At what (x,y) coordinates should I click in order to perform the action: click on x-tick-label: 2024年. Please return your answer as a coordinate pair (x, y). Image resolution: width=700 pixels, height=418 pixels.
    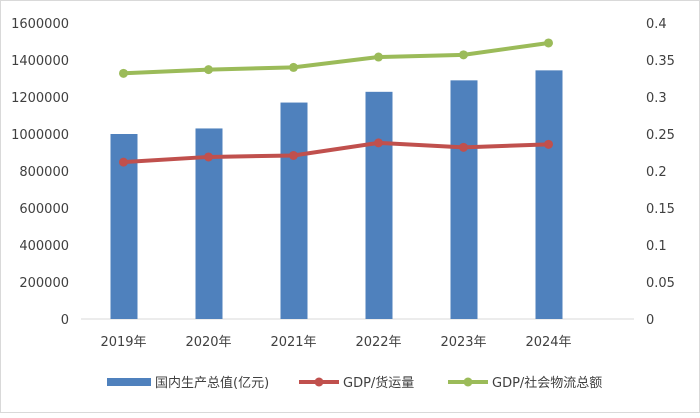
    Looking at the image, I should click on (548, 342).